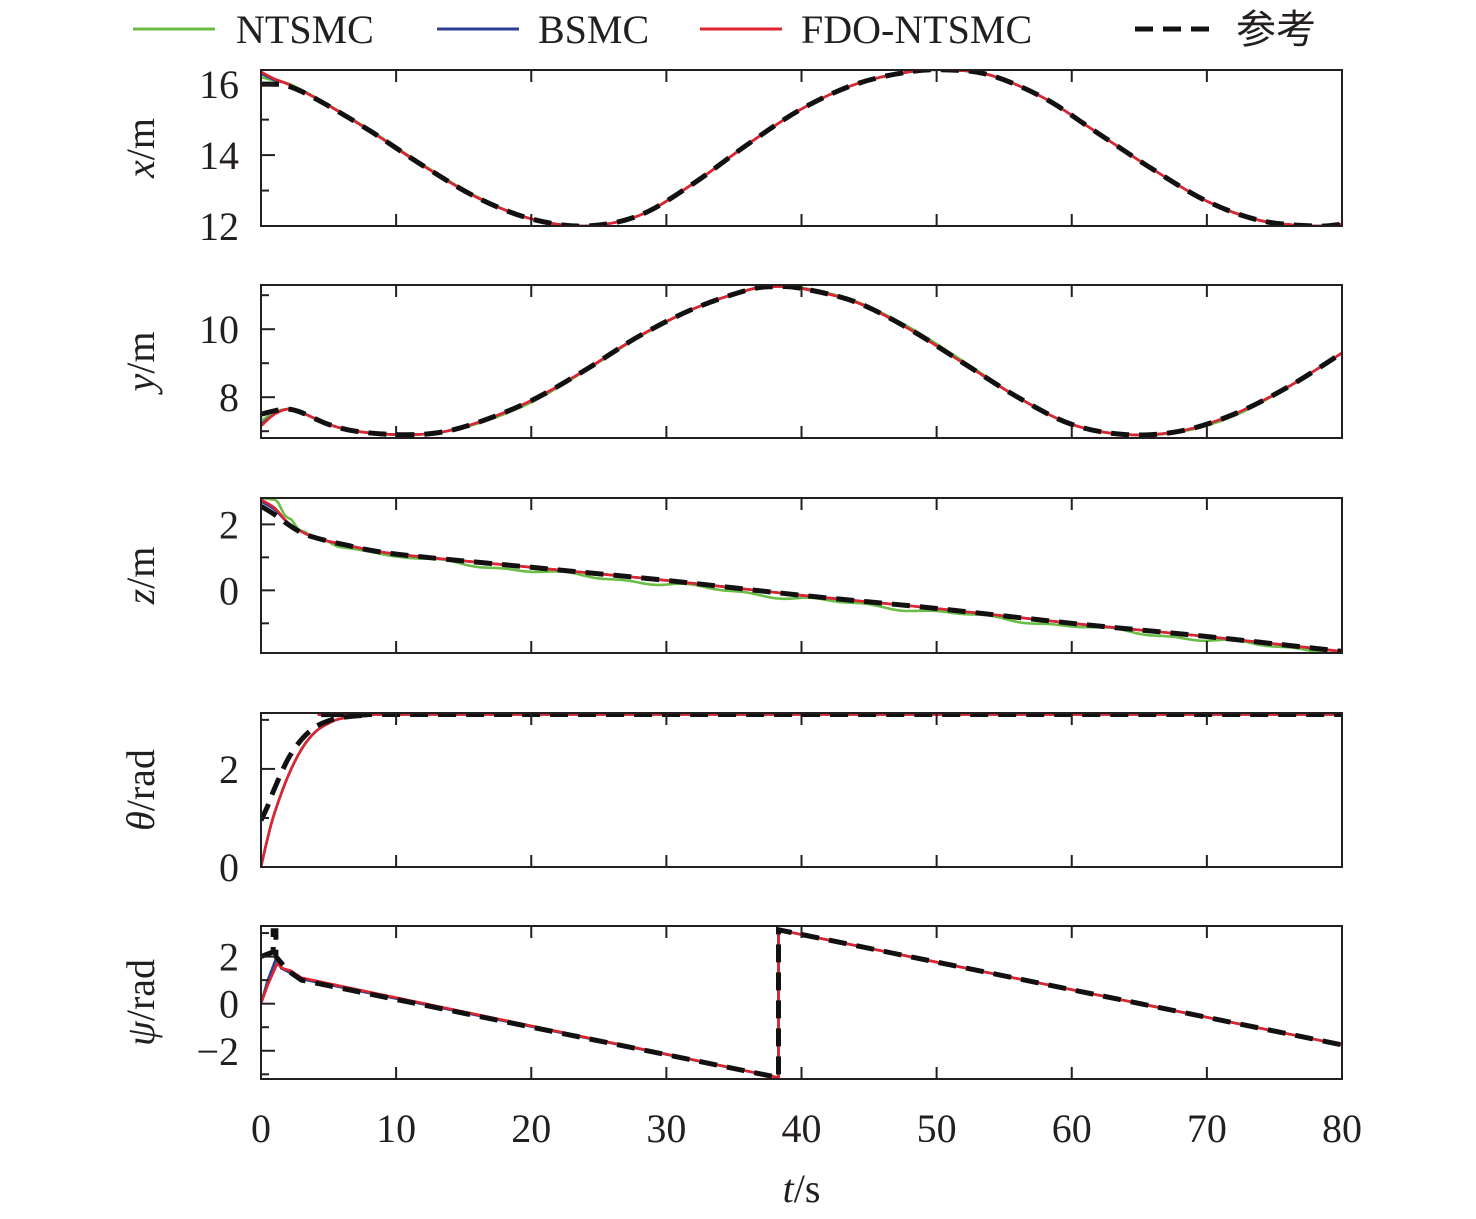 The height and width of the screenshot is (1219, 1476). Describe the element at coordinates (1342, 1128) in the screenshot. I see `x-tick-label: 80` at that location.